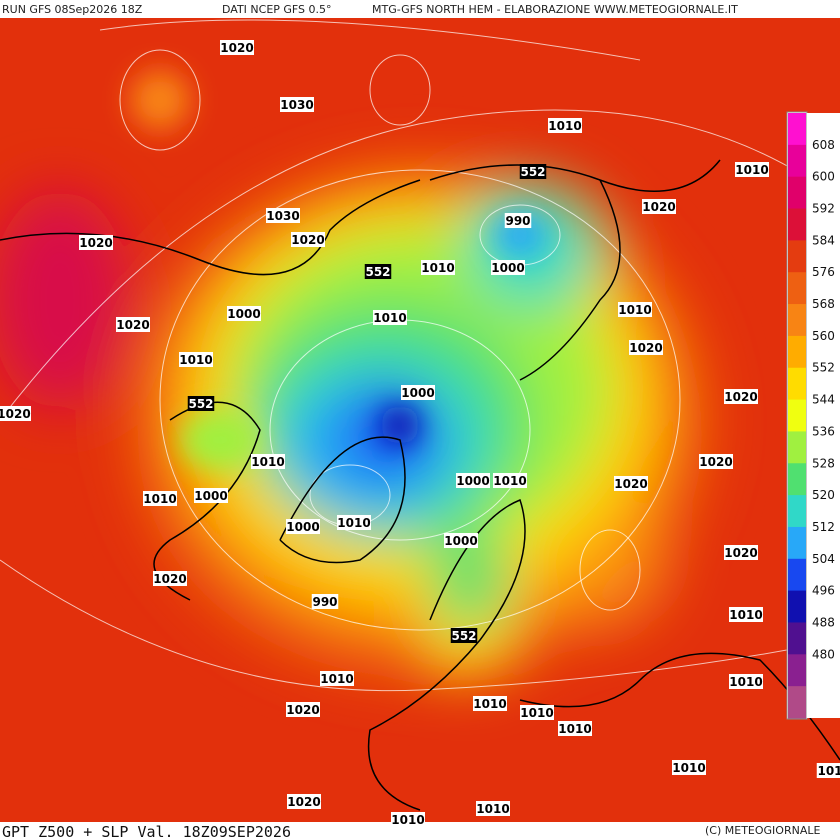 The width and height of the screenshot is (840, 840). I want to click on colorbar-label: 600, so click(823, 177).